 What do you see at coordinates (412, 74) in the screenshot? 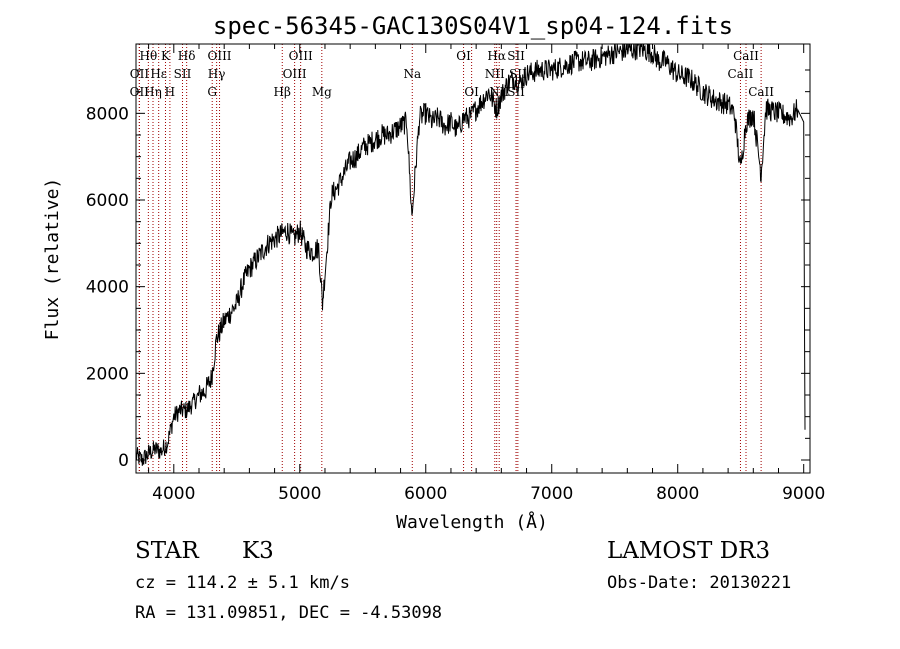
I see `spectral-line-label: Na` at bounding box center [412, 74].